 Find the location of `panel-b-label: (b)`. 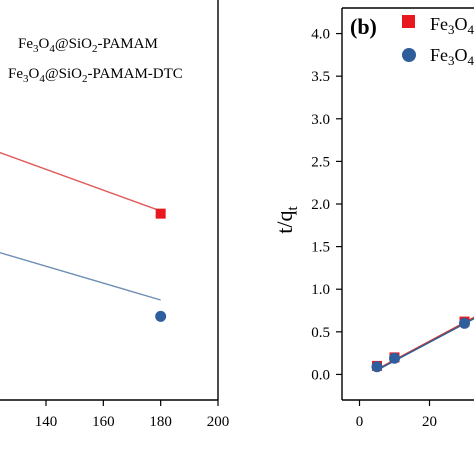

panel-b-label: (b) is located at coordinates (363, 26).